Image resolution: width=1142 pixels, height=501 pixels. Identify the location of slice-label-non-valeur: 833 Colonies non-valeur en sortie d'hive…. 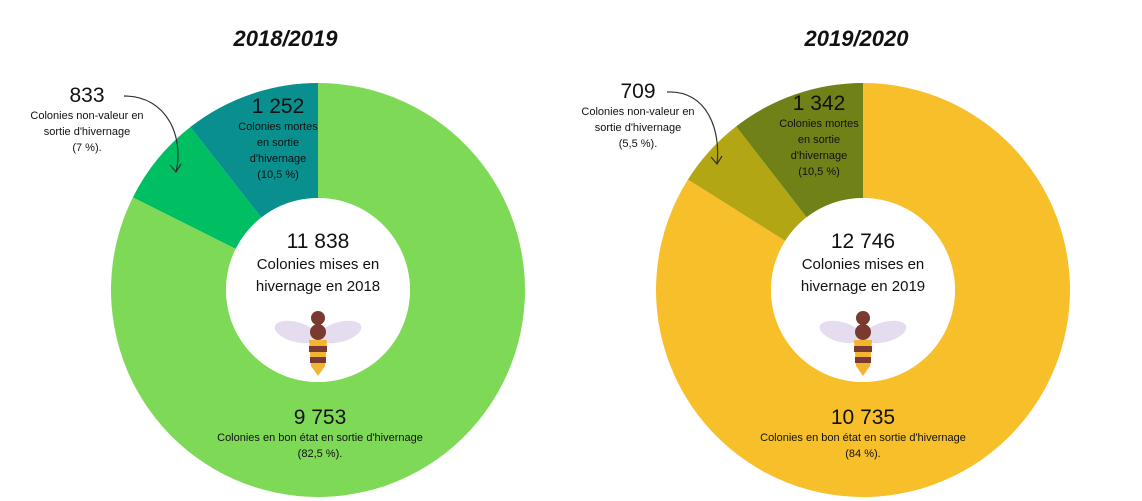
(87, 120).